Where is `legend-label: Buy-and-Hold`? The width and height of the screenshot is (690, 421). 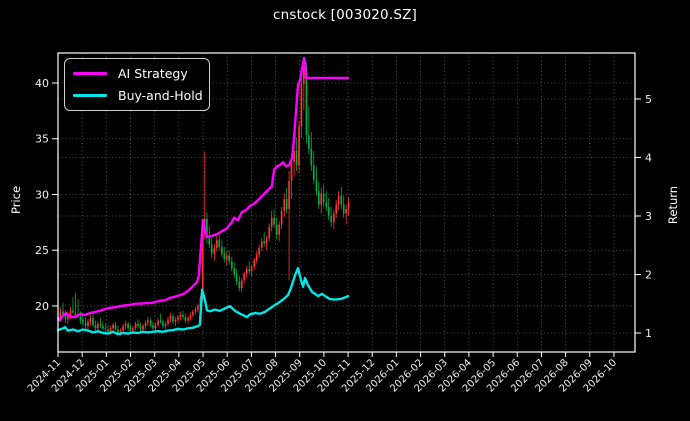
legend-label: Buy-and-Hold is located at coordinates (160, 95).